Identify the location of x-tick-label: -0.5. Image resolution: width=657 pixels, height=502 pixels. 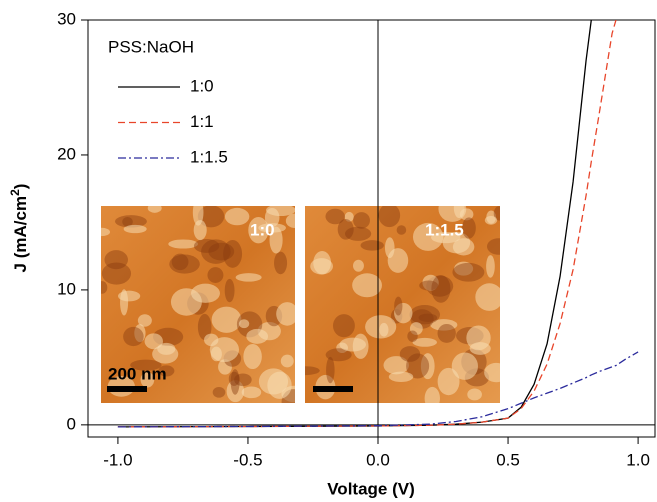
(247, 459).